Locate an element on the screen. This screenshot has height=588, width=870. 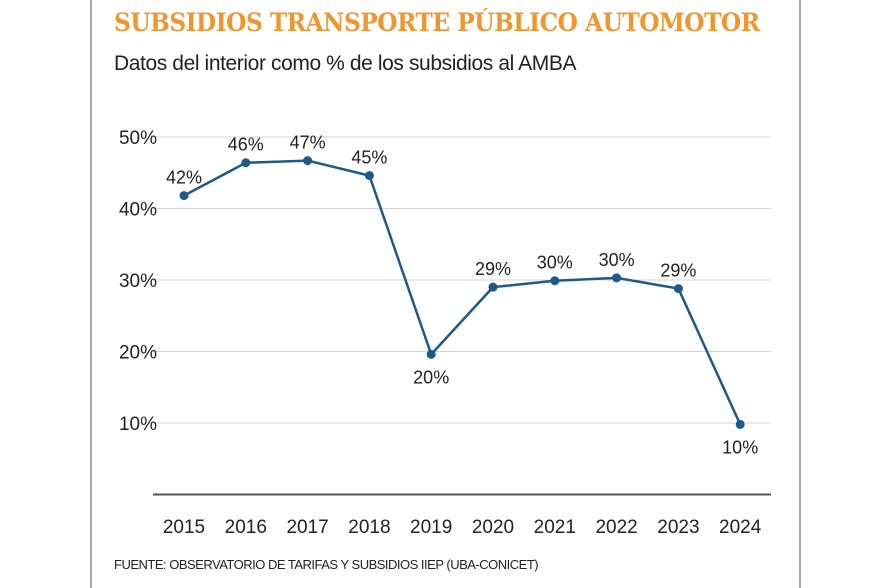
x-tick-label: 2022 is located at coordinates (616, 527).